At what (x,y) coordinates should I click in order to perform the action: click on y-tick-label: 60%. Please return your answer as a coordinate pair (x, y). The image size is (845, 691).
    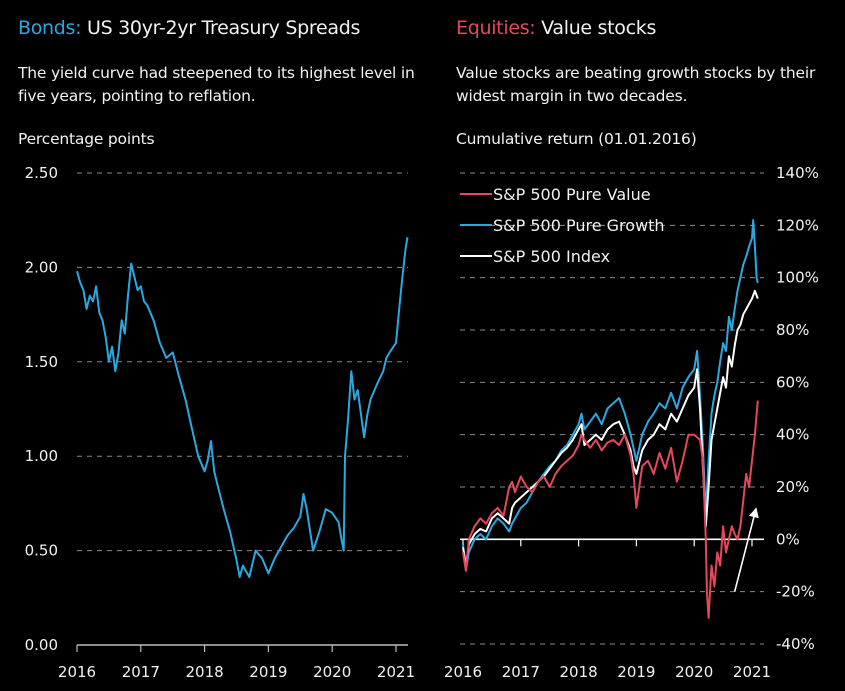
    Looking at the image, I should click on (792, 382).